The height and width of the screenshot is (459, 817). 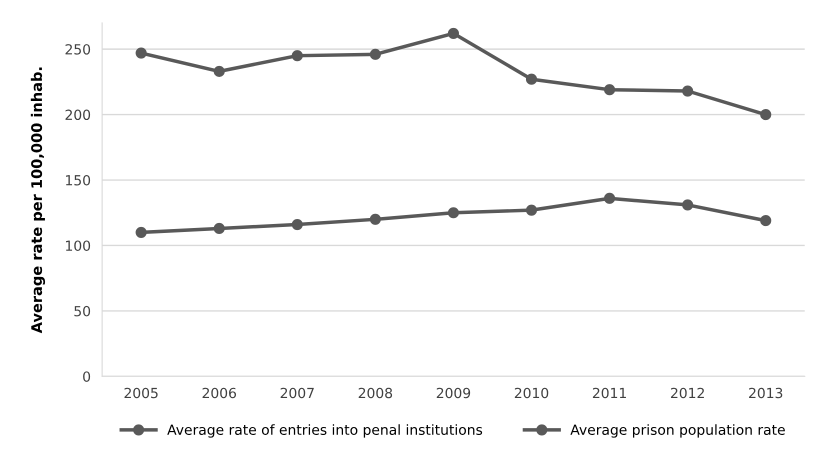 What do you see at coordinates (297, 393) in the screenshot?
I see `x-tick-label: 2007` at bounding box center [297, 393].